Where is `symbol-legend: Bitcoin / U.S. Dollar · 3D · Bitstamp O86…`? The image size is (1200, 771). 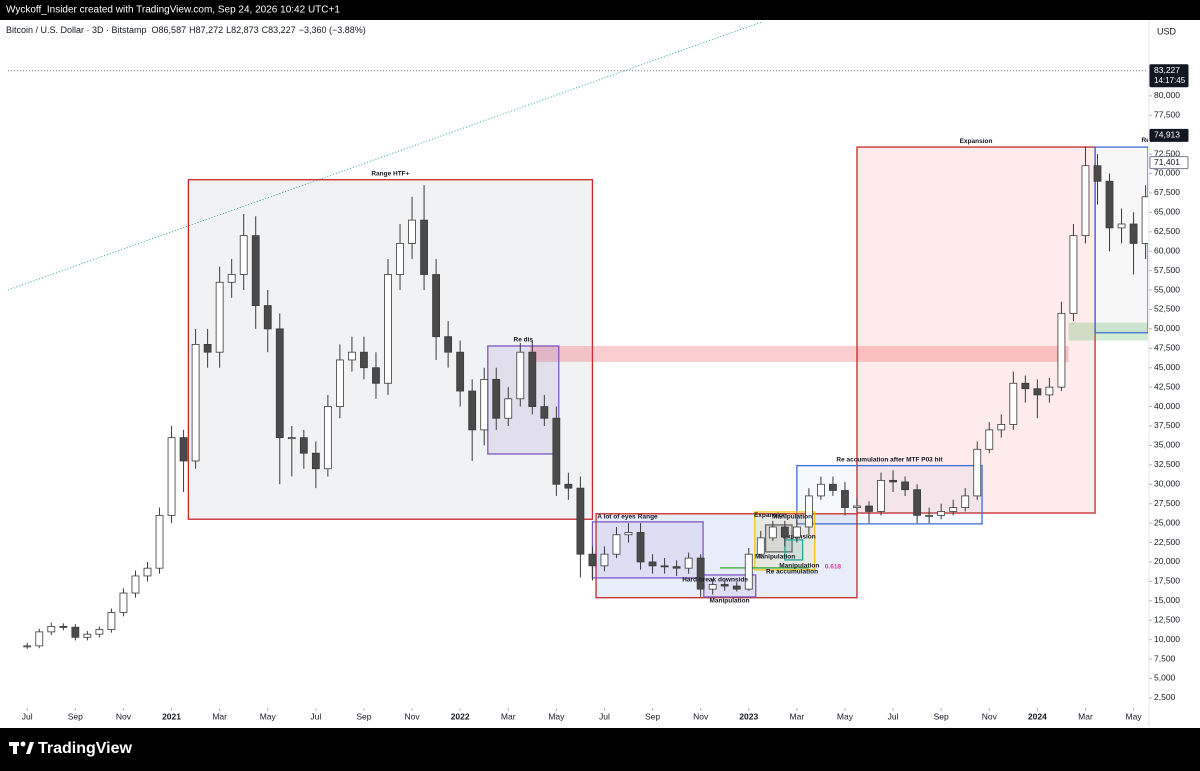
symbol-legend: Bitcoin / U.S. Dollar · 3D · Bitstamp O86… is located at coordinates (186, 30).